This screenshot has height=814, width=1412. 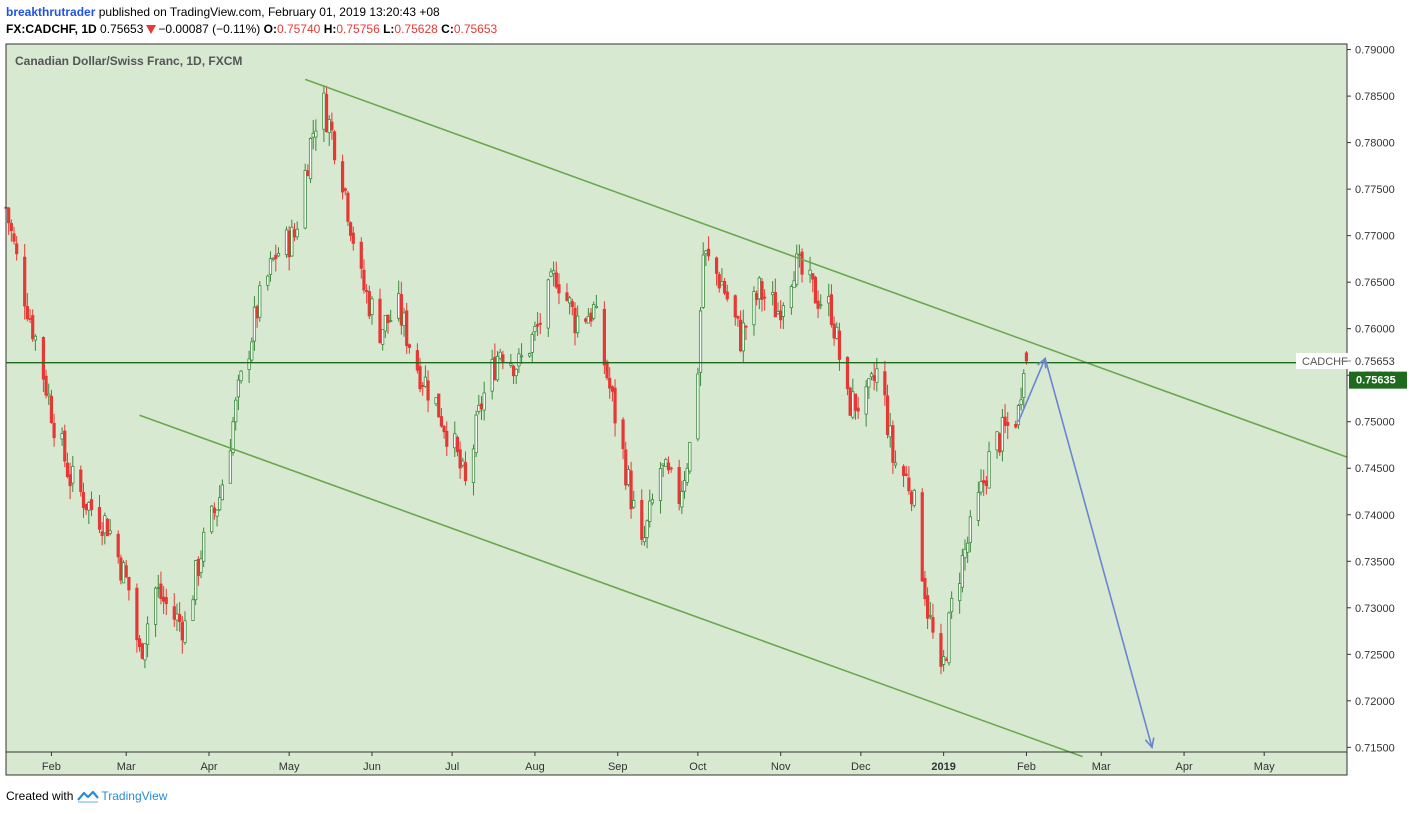 I want to click on current-price-label: 0.75635, so click(x=1376, y=381).